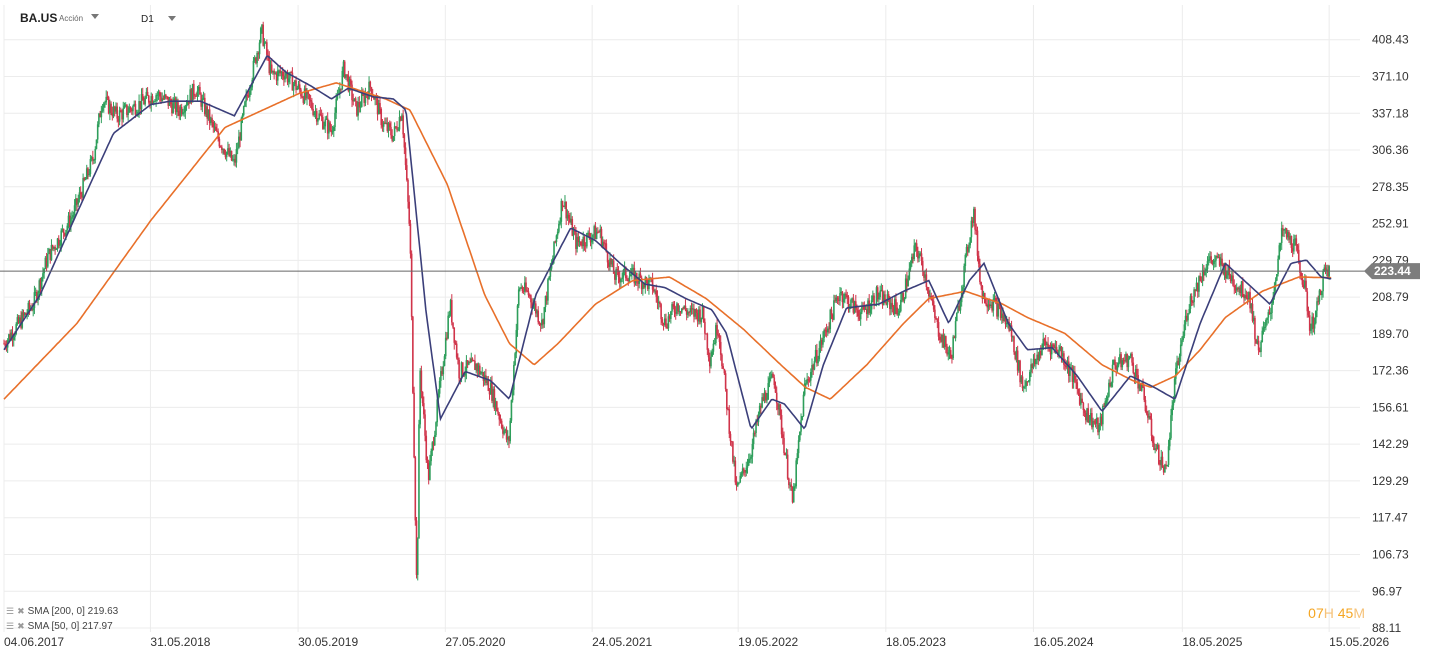 This screenshot has width=1434, height=659. What do you see at coordinates (1390, 518) in the screenshot?
I see `y-tick-label: 117.47` at bounding box center [1390, 518].